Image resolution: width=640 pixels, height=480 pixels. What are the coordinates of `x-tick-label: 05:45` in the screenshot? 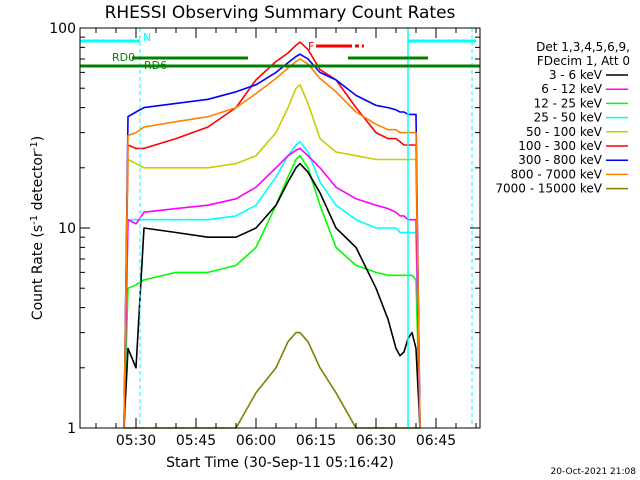 It's located at (196, 441).